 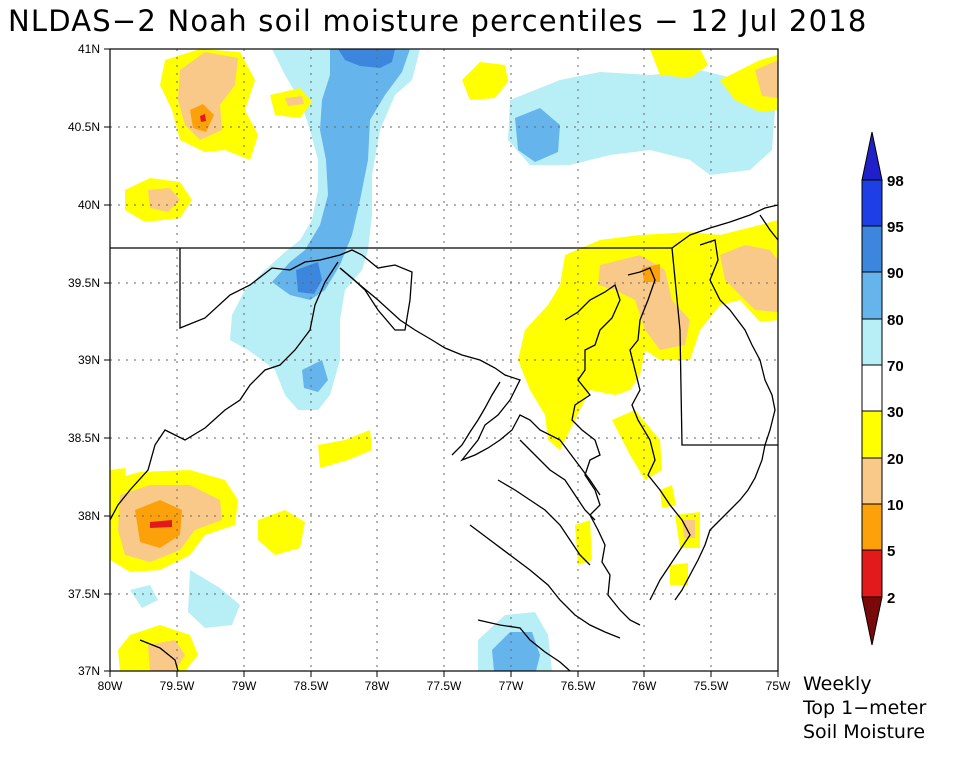 I want to click on dry-spot-nw-red, so click(x=203, y=118).